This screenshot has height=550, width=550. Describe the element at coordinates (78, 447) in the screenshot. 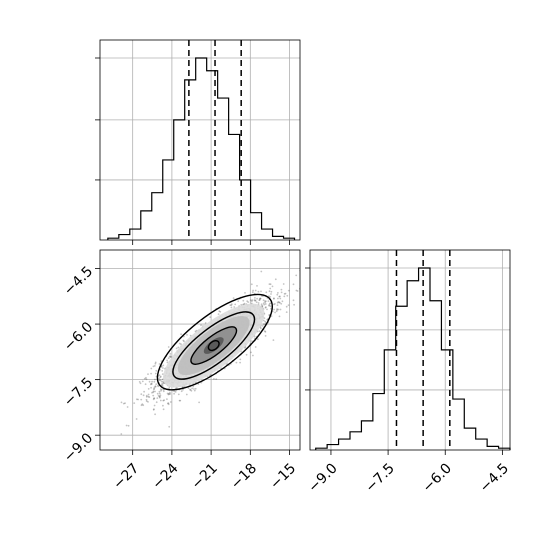

I see `y-tick-label-0: −9.0` at that location.